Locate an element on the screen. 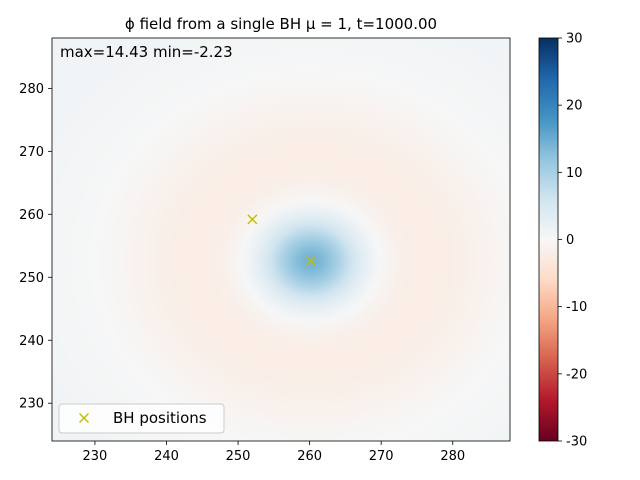 The height and width of the screenshot is (480, 640). x-tick-label: 250 is located at coordinates (238, 456).